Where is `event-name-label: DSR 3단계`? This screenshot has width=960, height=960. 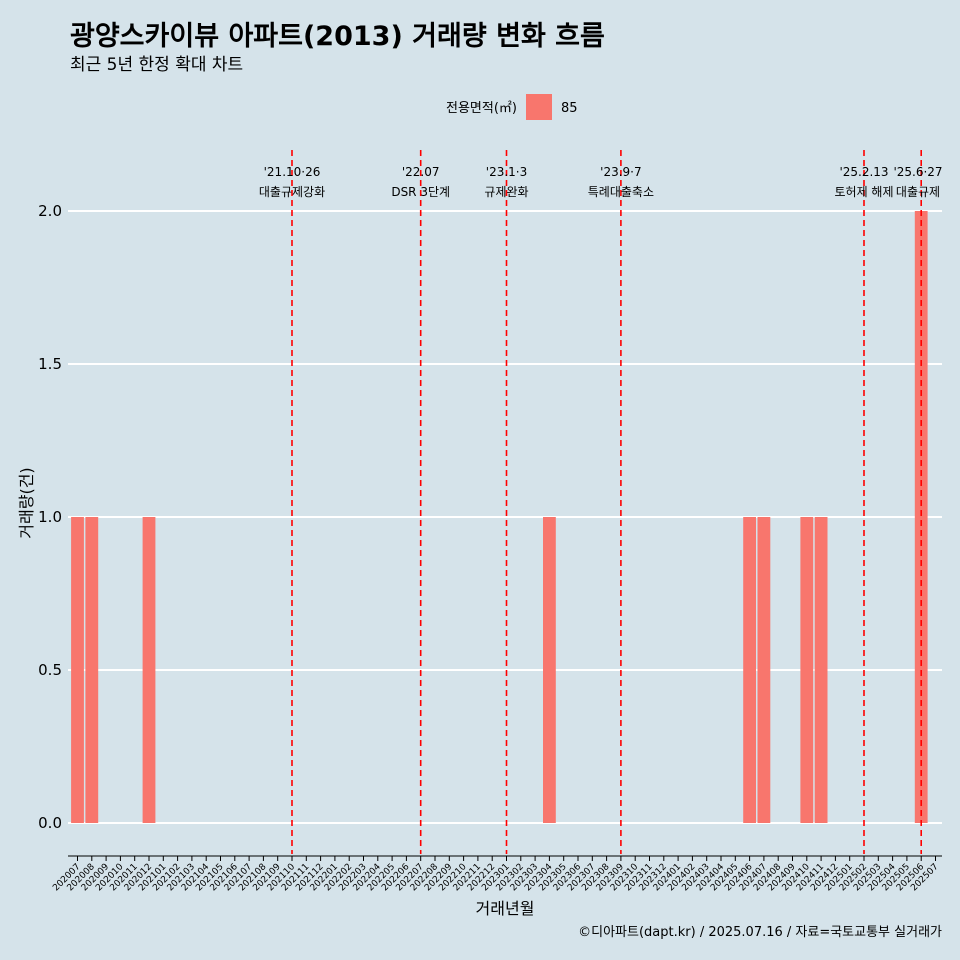 event-name-label: DSR 3단계 is located at coordinates (420, 192).